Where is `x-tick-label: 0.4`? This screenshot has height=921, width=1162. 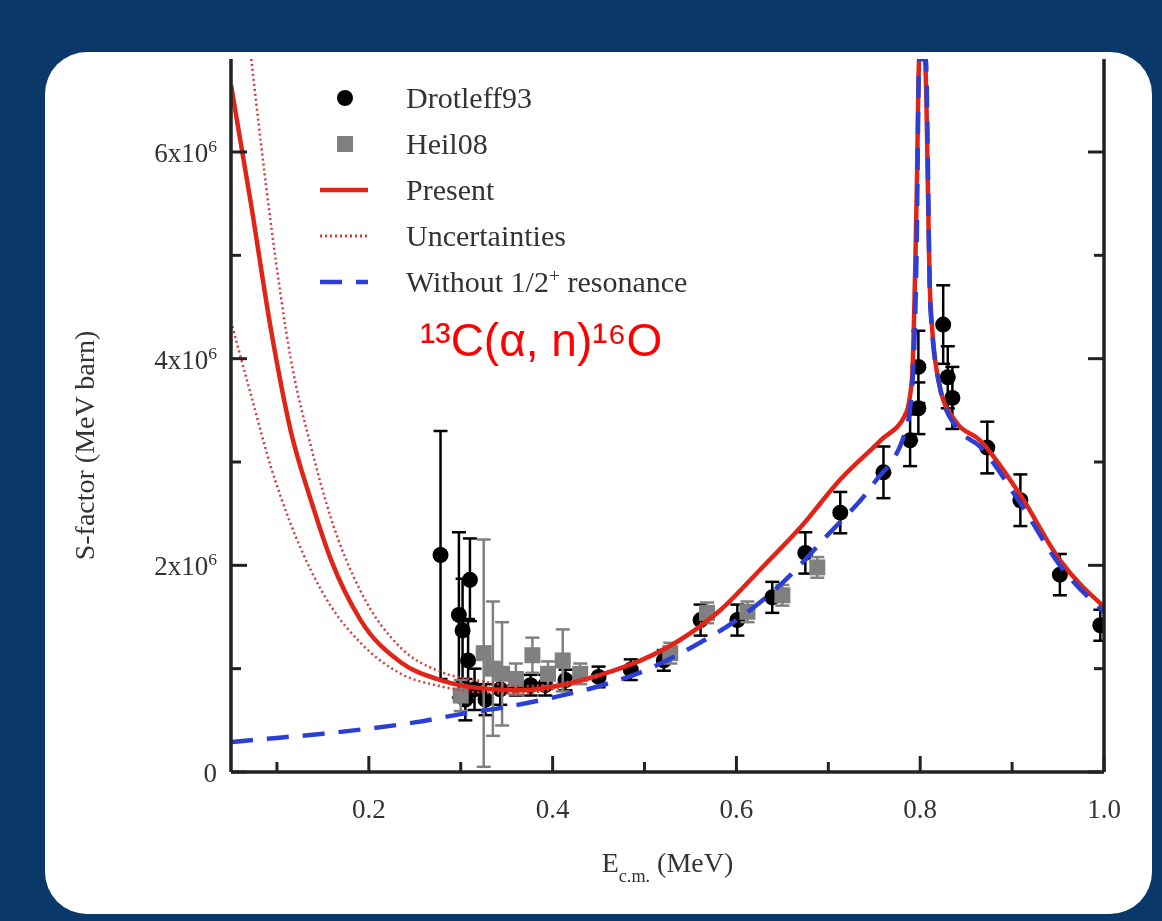 x-tick-label: 0.4 is located at coordinates (553, 809).